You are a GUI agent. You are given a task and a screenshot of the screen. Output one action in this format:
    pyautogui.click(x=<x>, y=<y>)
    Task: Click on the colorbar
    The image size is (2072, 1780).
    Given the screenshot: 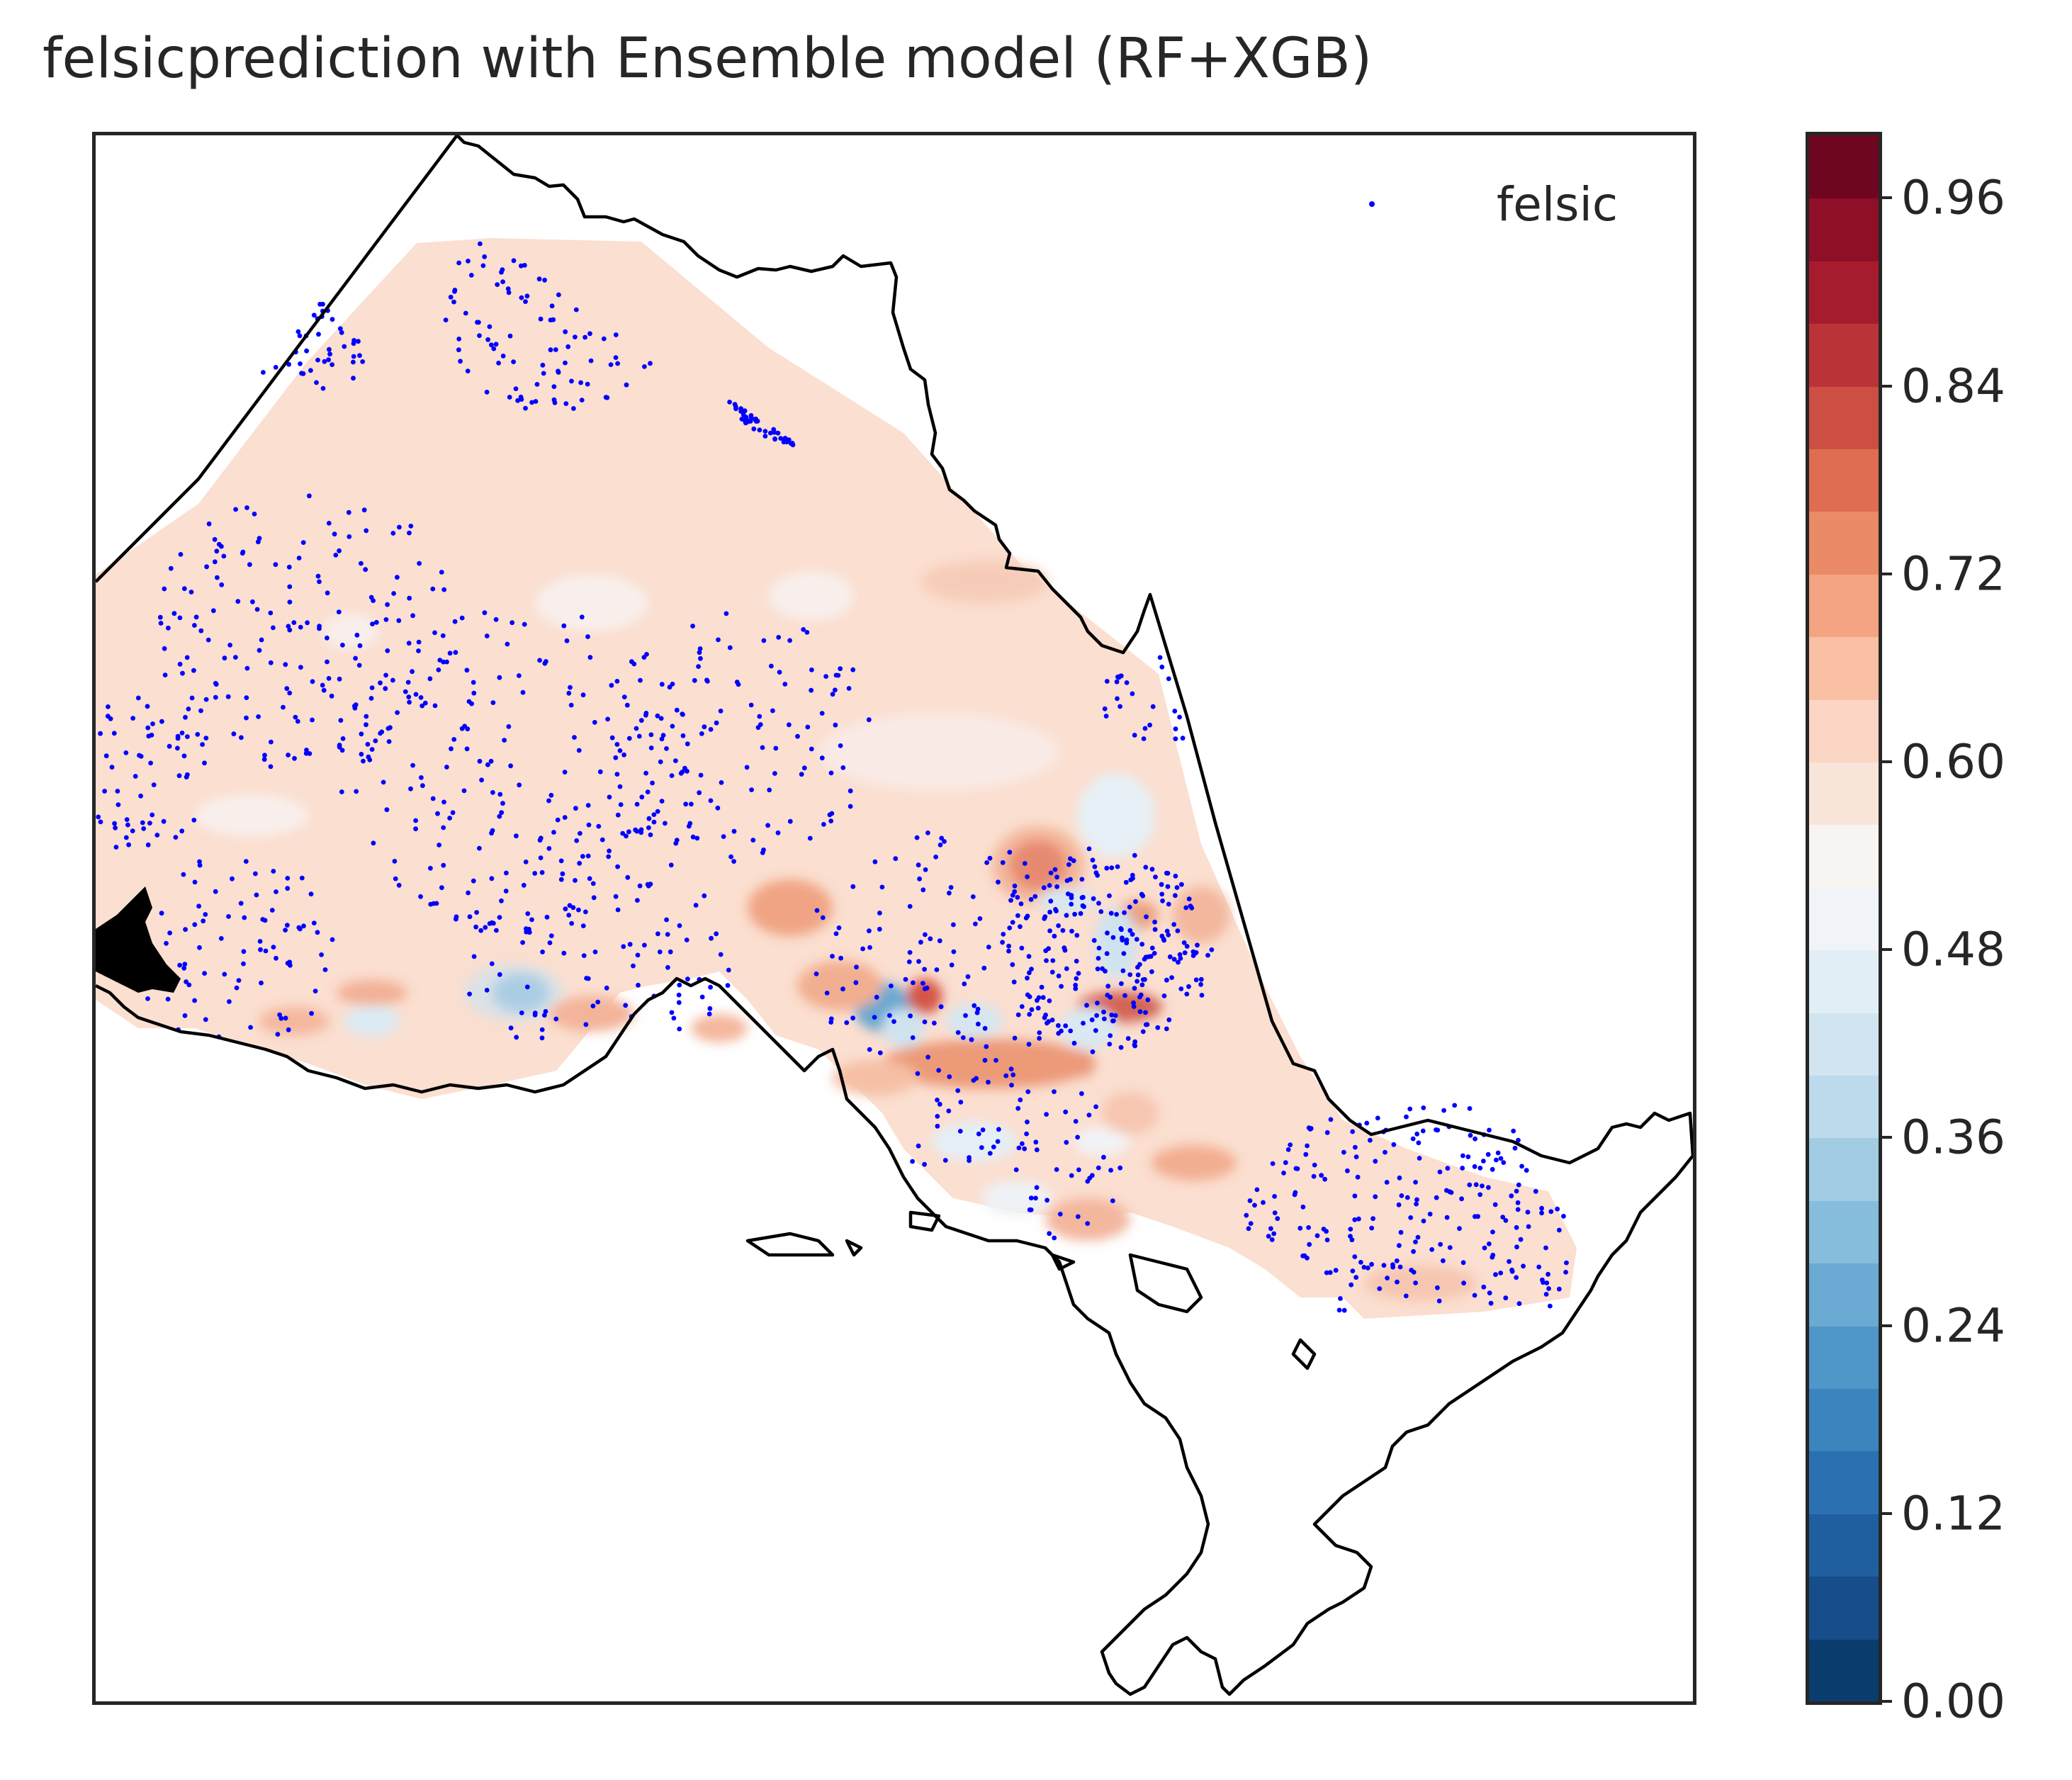 What is the action you would take?
    pyautogui.click(x=1844, y=918)
    